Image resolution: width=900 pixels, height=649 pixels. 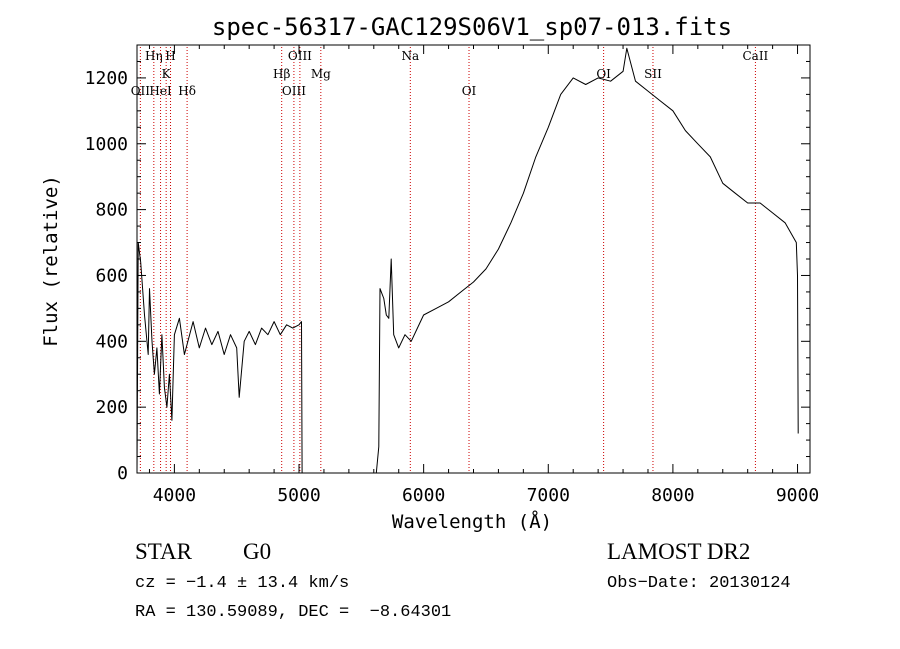 What do you see at coordinates (111, 407) in the screenshot?
I see `y-tick-label-1: 200` at bounding box center [111, 407].